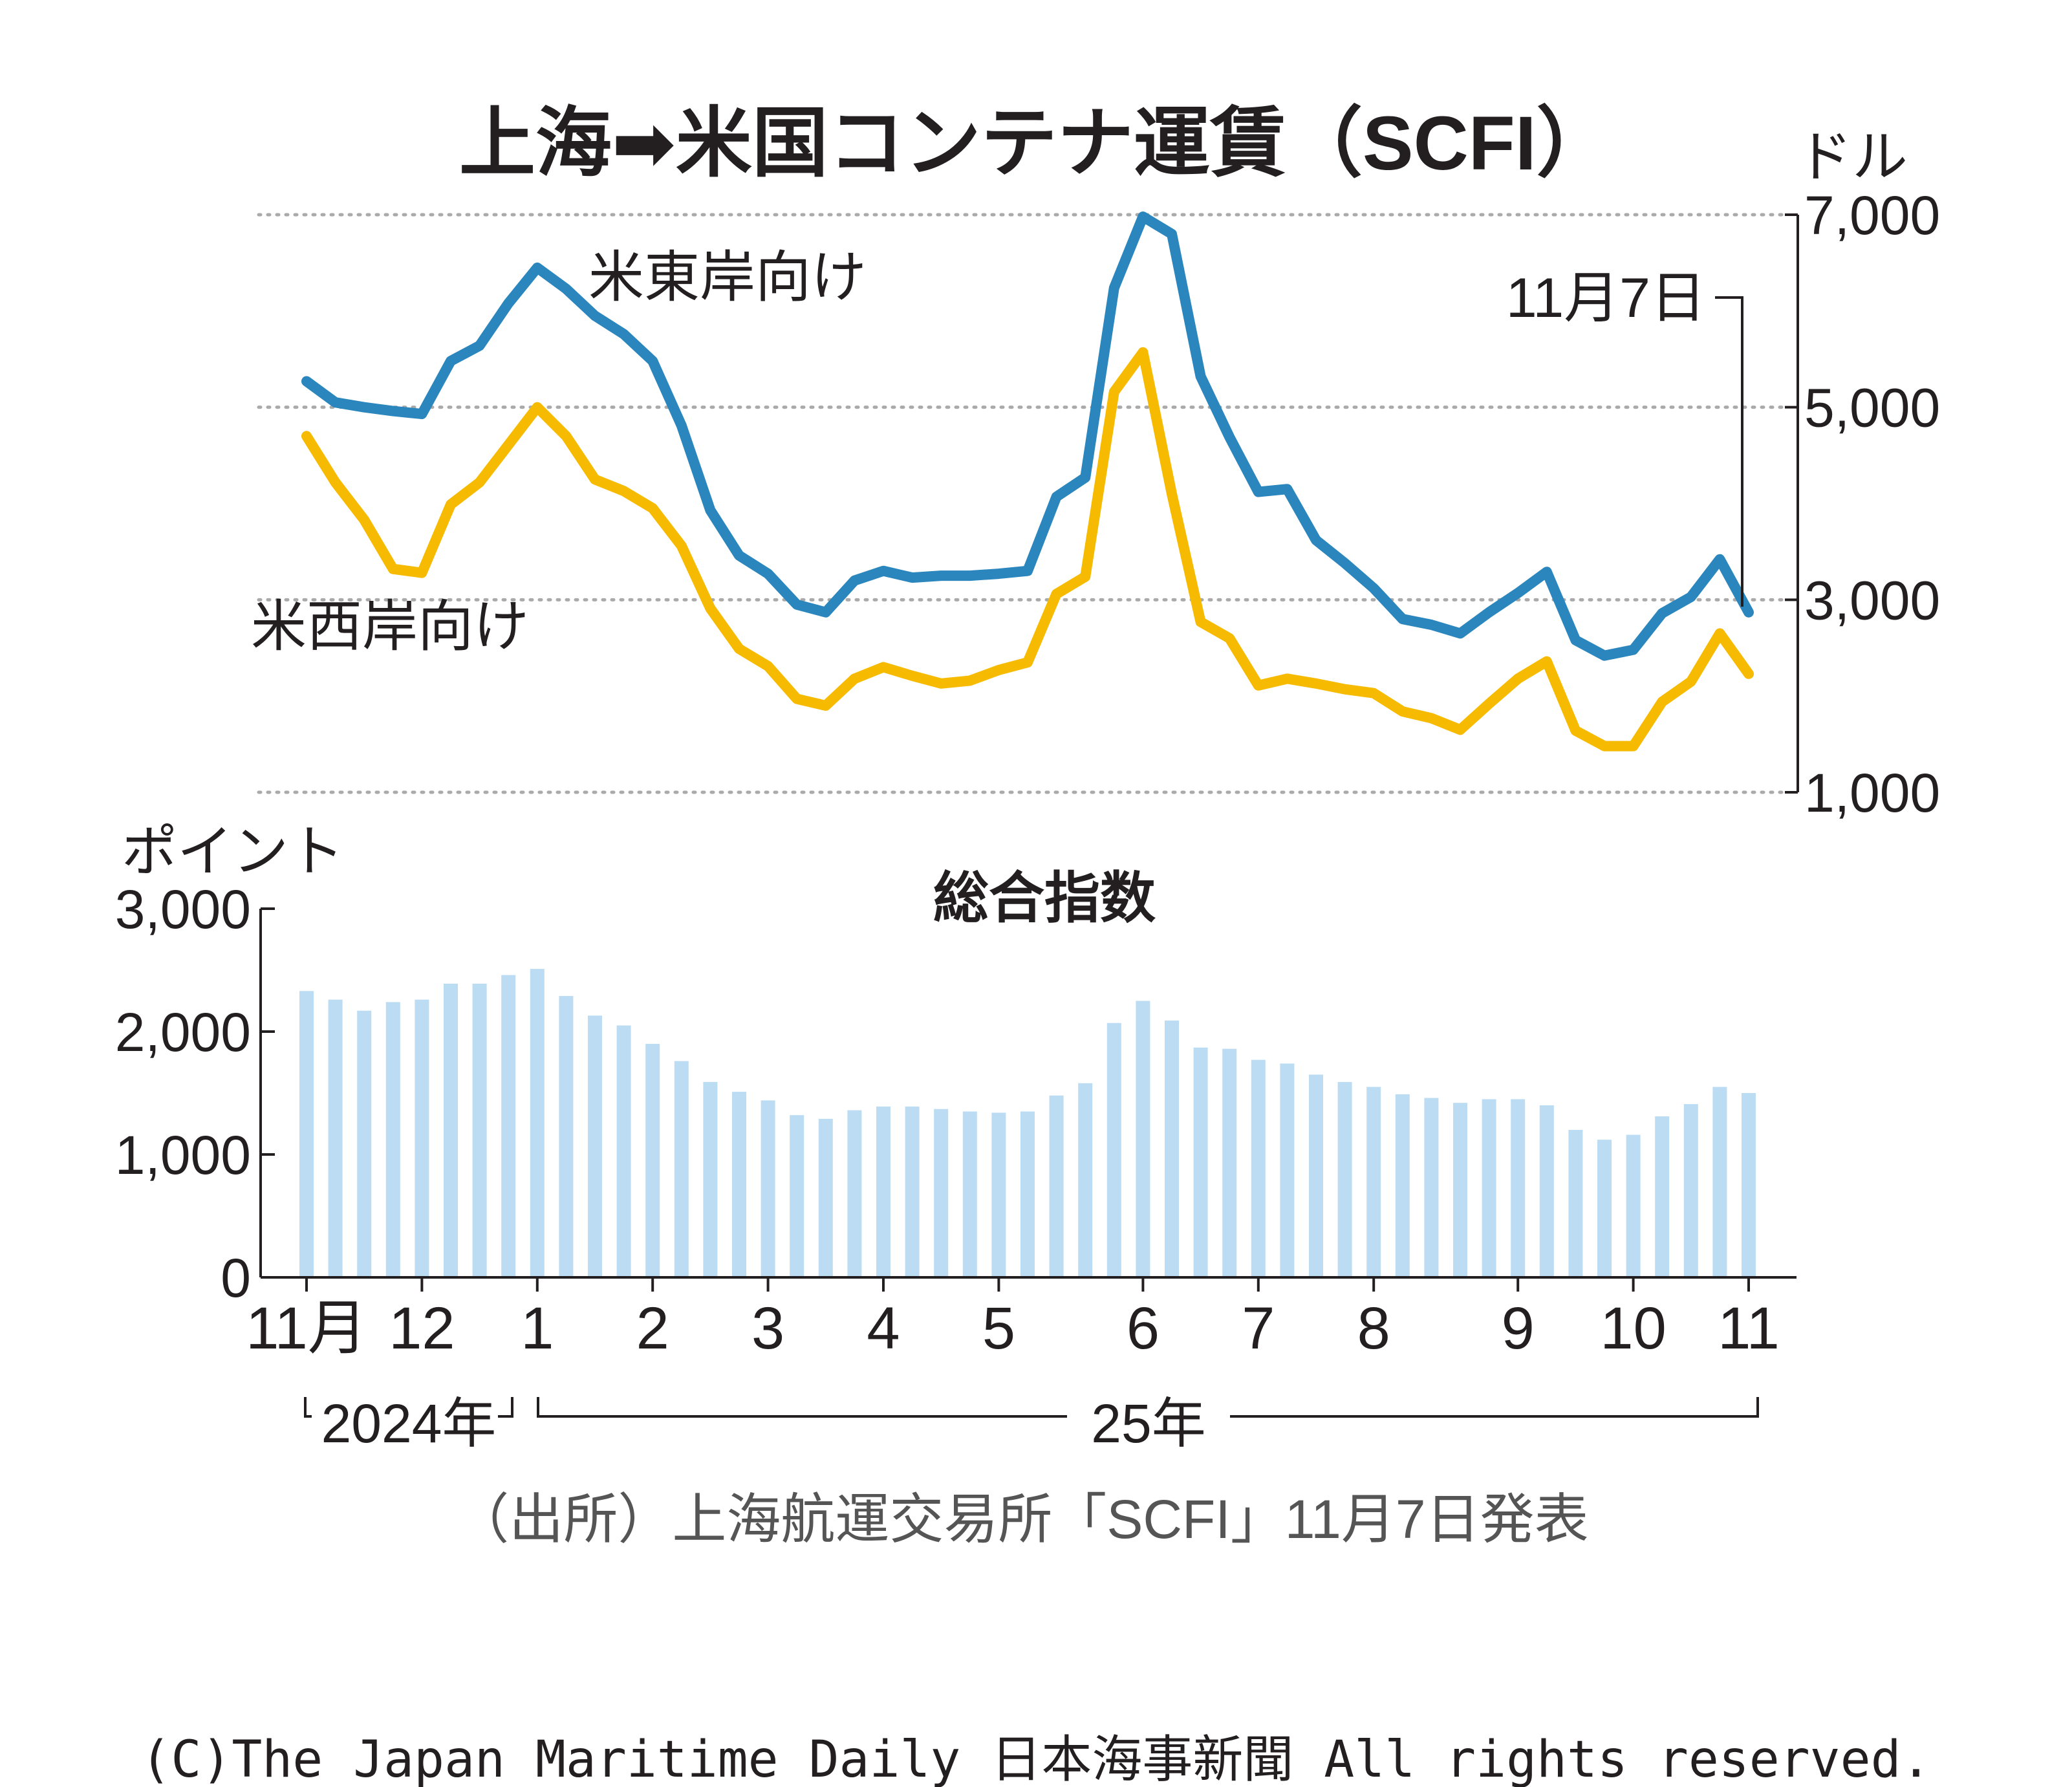  What do you see at coordinates (1749, 1328) in the screenshot?
I see `x-tick-label: 11` at bounding box center [1749, 1328].